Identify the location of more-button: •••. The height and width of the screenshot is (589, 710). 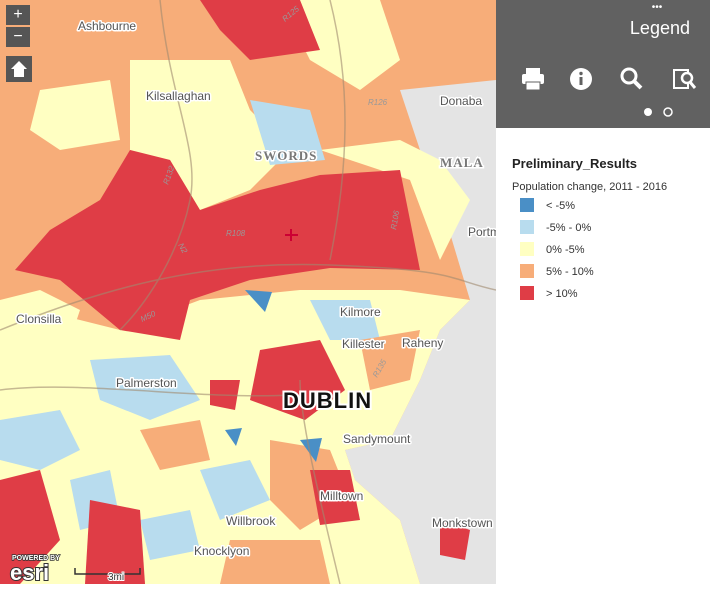
(657, 7).